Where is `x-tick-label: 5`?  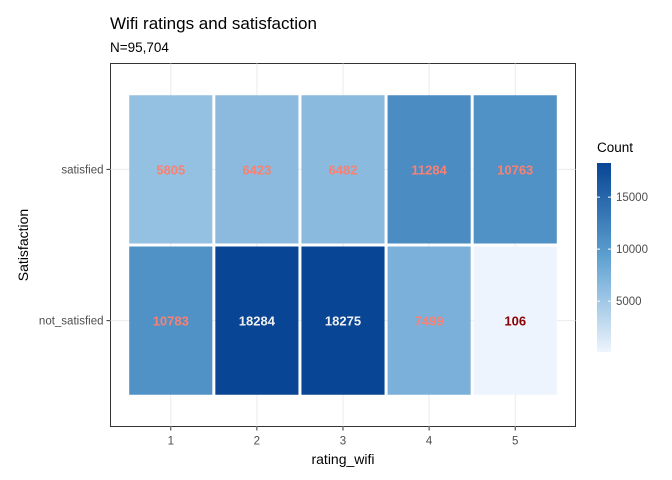 x-tick-label: 5 is located at coordinates (515, 442).